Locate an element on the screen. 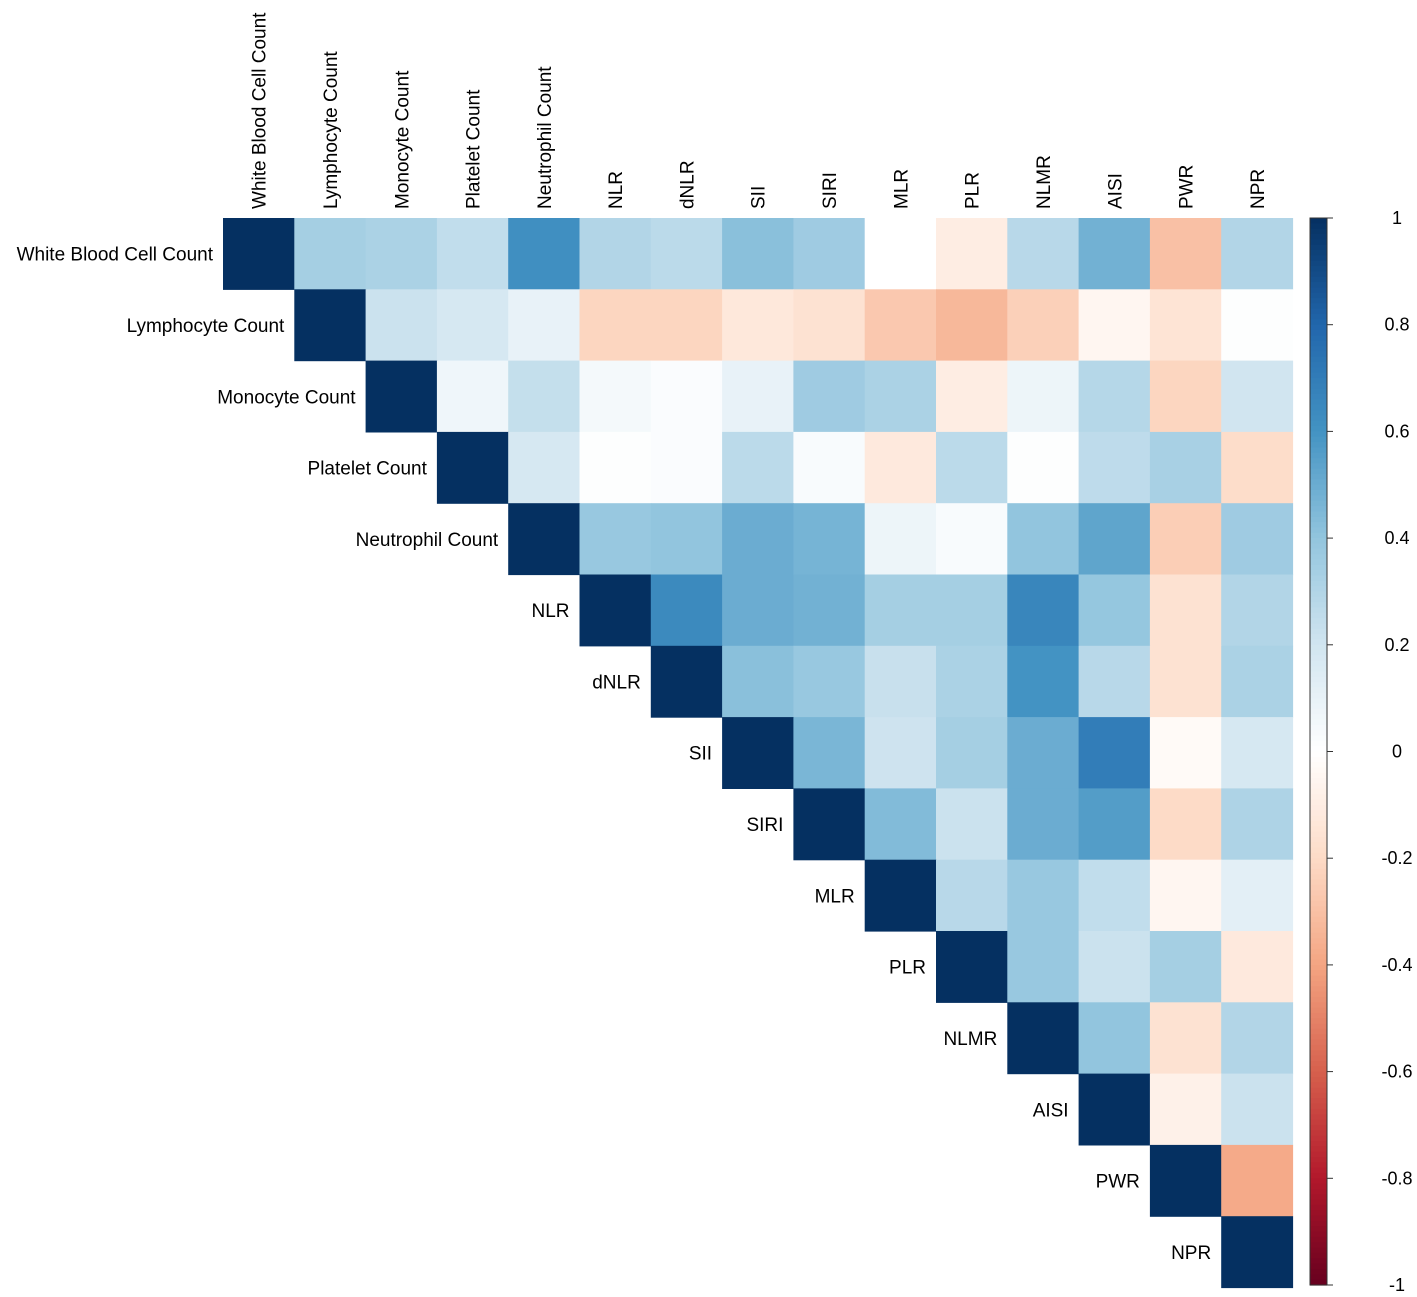  cell-dnlr-siri is located at coordinates (829, 681).